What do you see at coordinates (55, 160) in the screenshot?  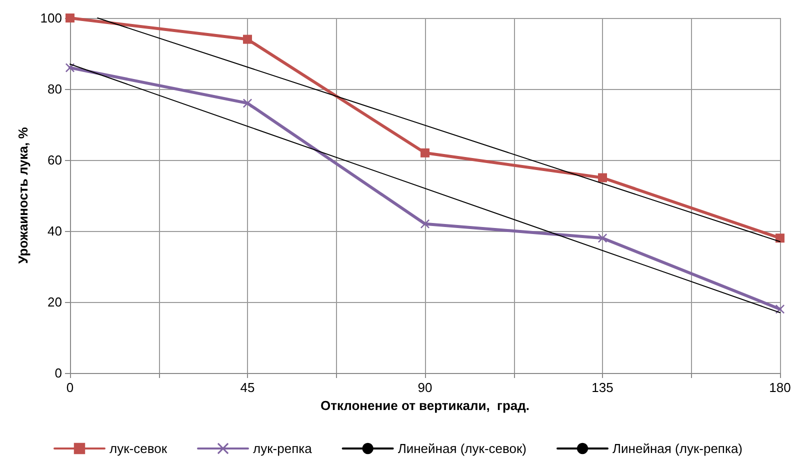 I see `y-tick-label: 60` at bounding box center [55, 160].